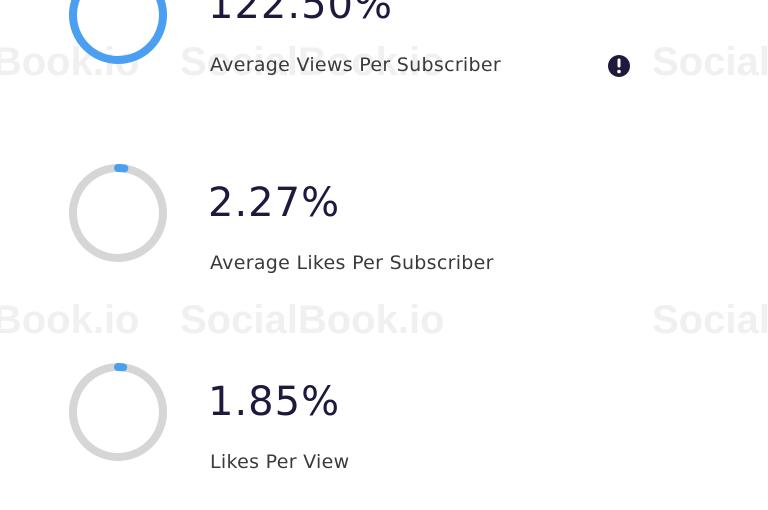 The image size is (768, 510). I want to click on metric-label: Average Likes Per Subscriber, so click(352, 263).